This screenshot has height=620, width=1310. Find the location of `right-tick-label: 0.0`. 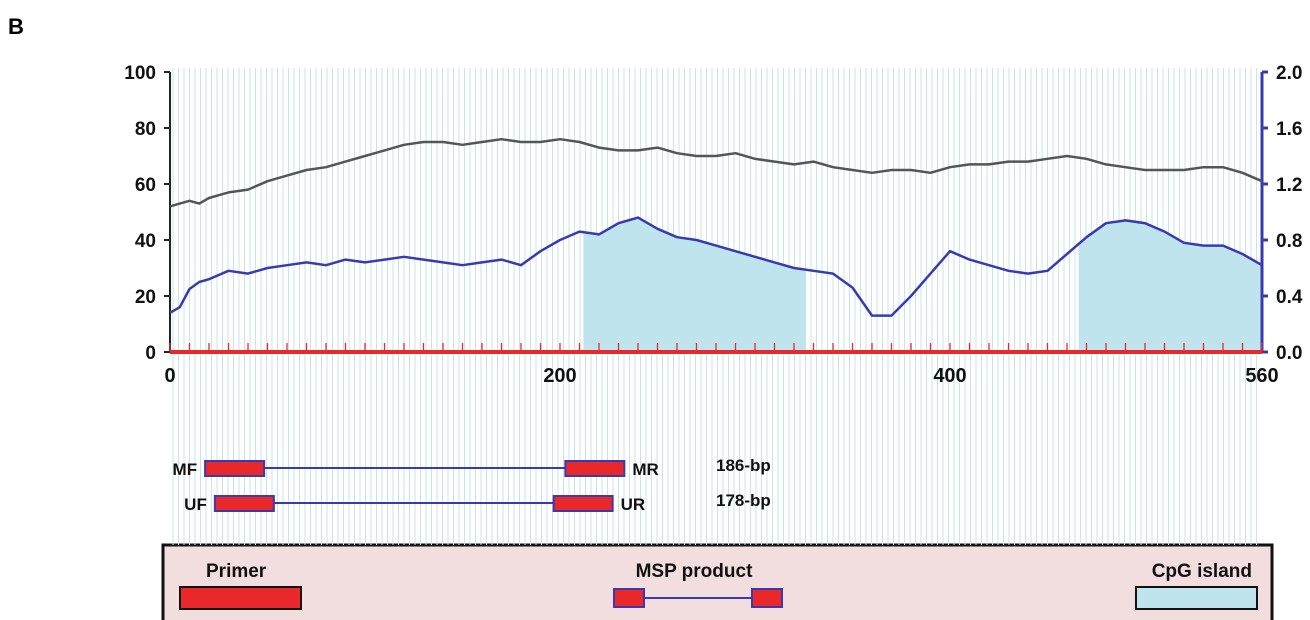

right-tick-label: 0.0 is located at coordinates (1289, 353).